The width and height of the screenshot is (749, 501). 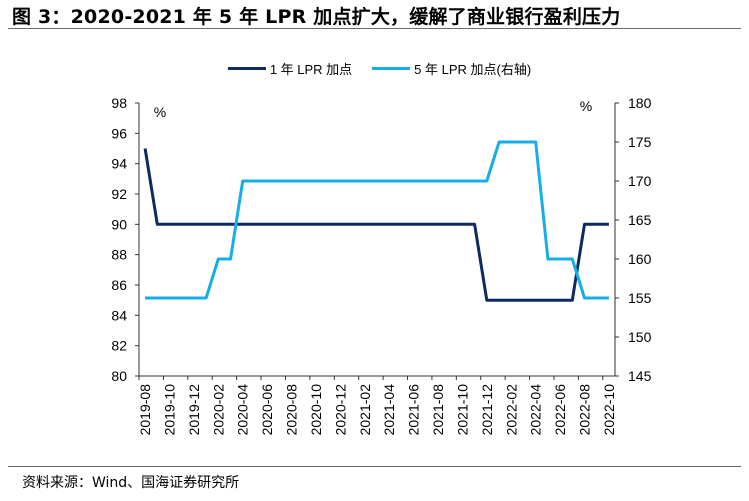 What do you see at coordinates (316, 410) in the screenshot?
I see `x-tick-label: 2020-10` at bounding box center [316, 410].